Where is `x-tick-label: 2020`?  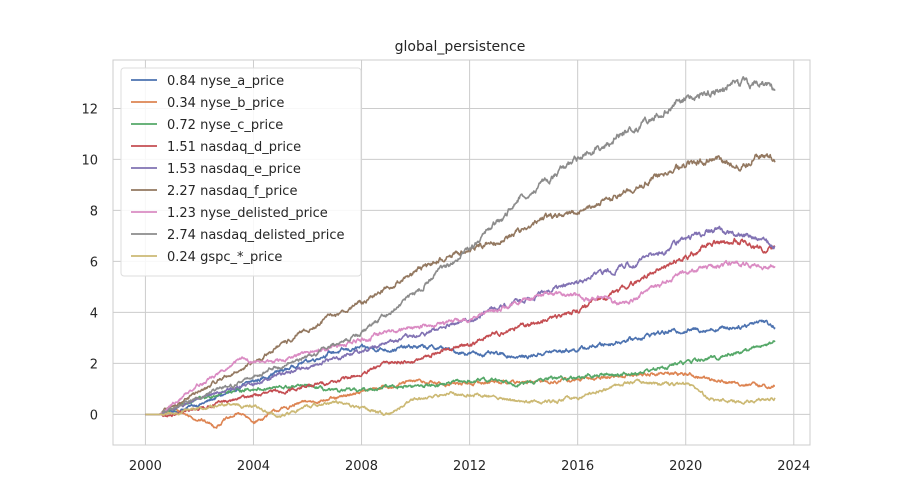
x-tick-label: 2020 is located at coordinates (685, 466).